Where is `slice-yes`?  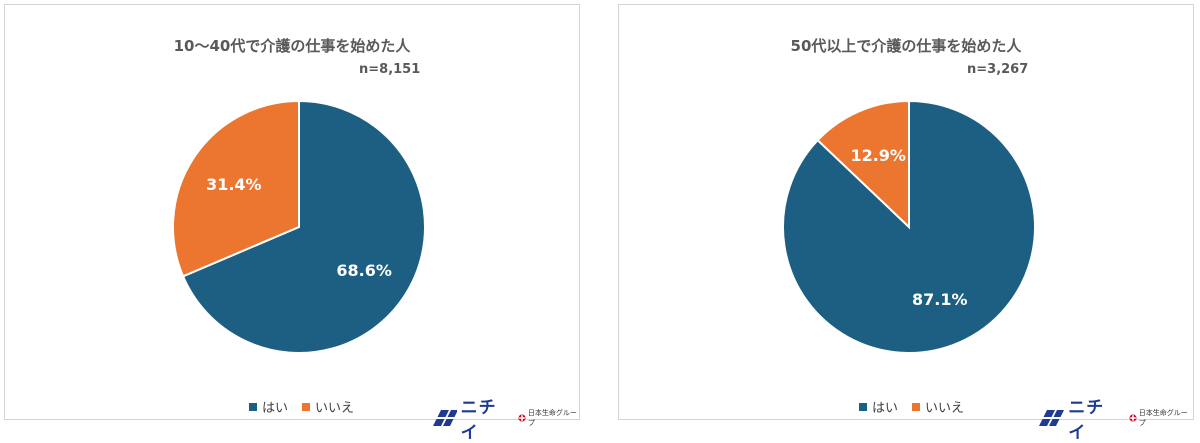
slice-yes is located at coordinates (303, 226).